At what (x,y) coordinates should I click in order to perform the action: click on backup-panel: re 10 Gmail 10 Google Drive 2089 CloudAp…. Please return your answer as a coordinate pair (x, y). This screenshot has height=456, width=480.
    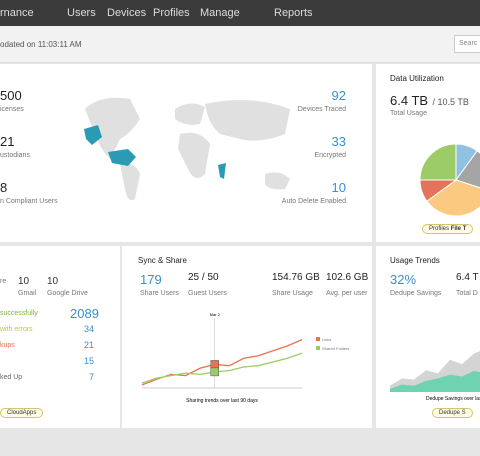
    Looking at the image, I should click on (60, 337).